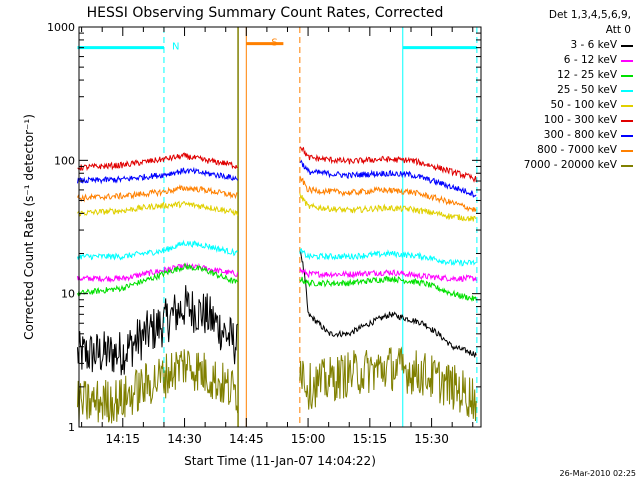 Image resolution: width=640 pixels, height=480 pixels. I want to click on legend-entry-label: 100 - 300 keV, so click(580, 120).